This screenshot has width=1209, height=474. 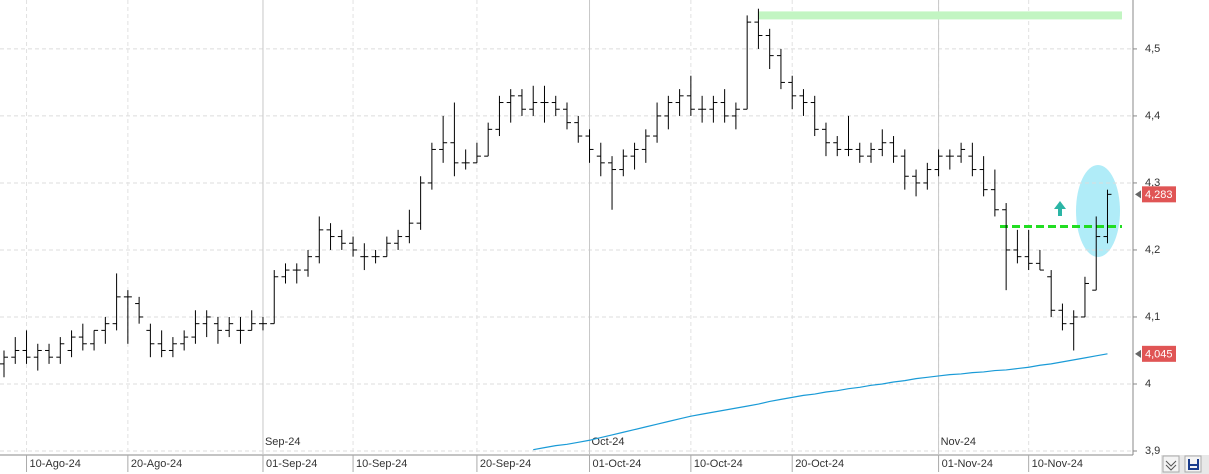 What do you see at coordinates (156, 464) in the screenshot?
I see `x-tick-label: 20-Ago-24` at bounding box center [156, 464].